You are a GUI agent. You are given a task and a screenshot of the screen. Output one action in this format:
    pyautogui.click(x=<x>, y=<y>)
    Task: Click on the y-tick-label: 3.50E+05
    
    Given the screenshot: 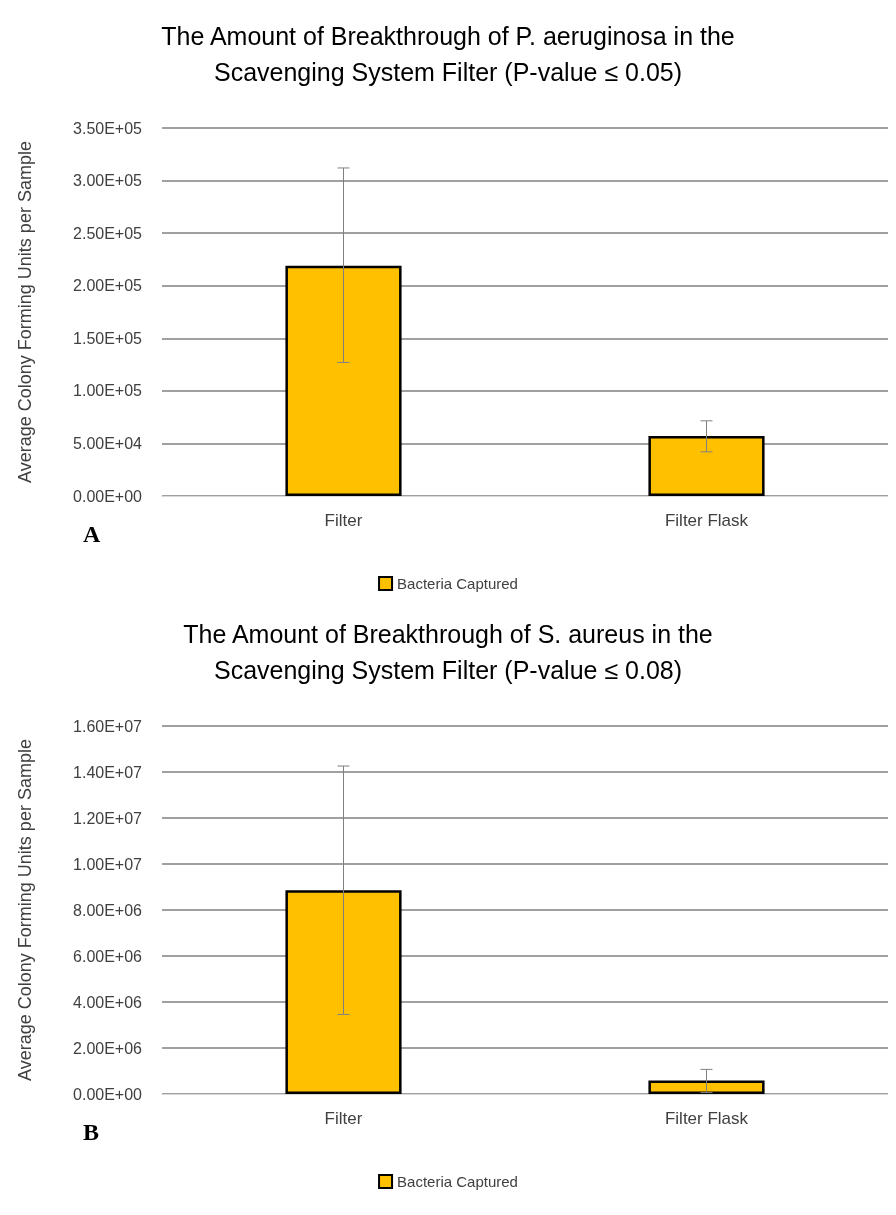 What is the action you would take?
    pyautogui.click(x=108, y=128)
    